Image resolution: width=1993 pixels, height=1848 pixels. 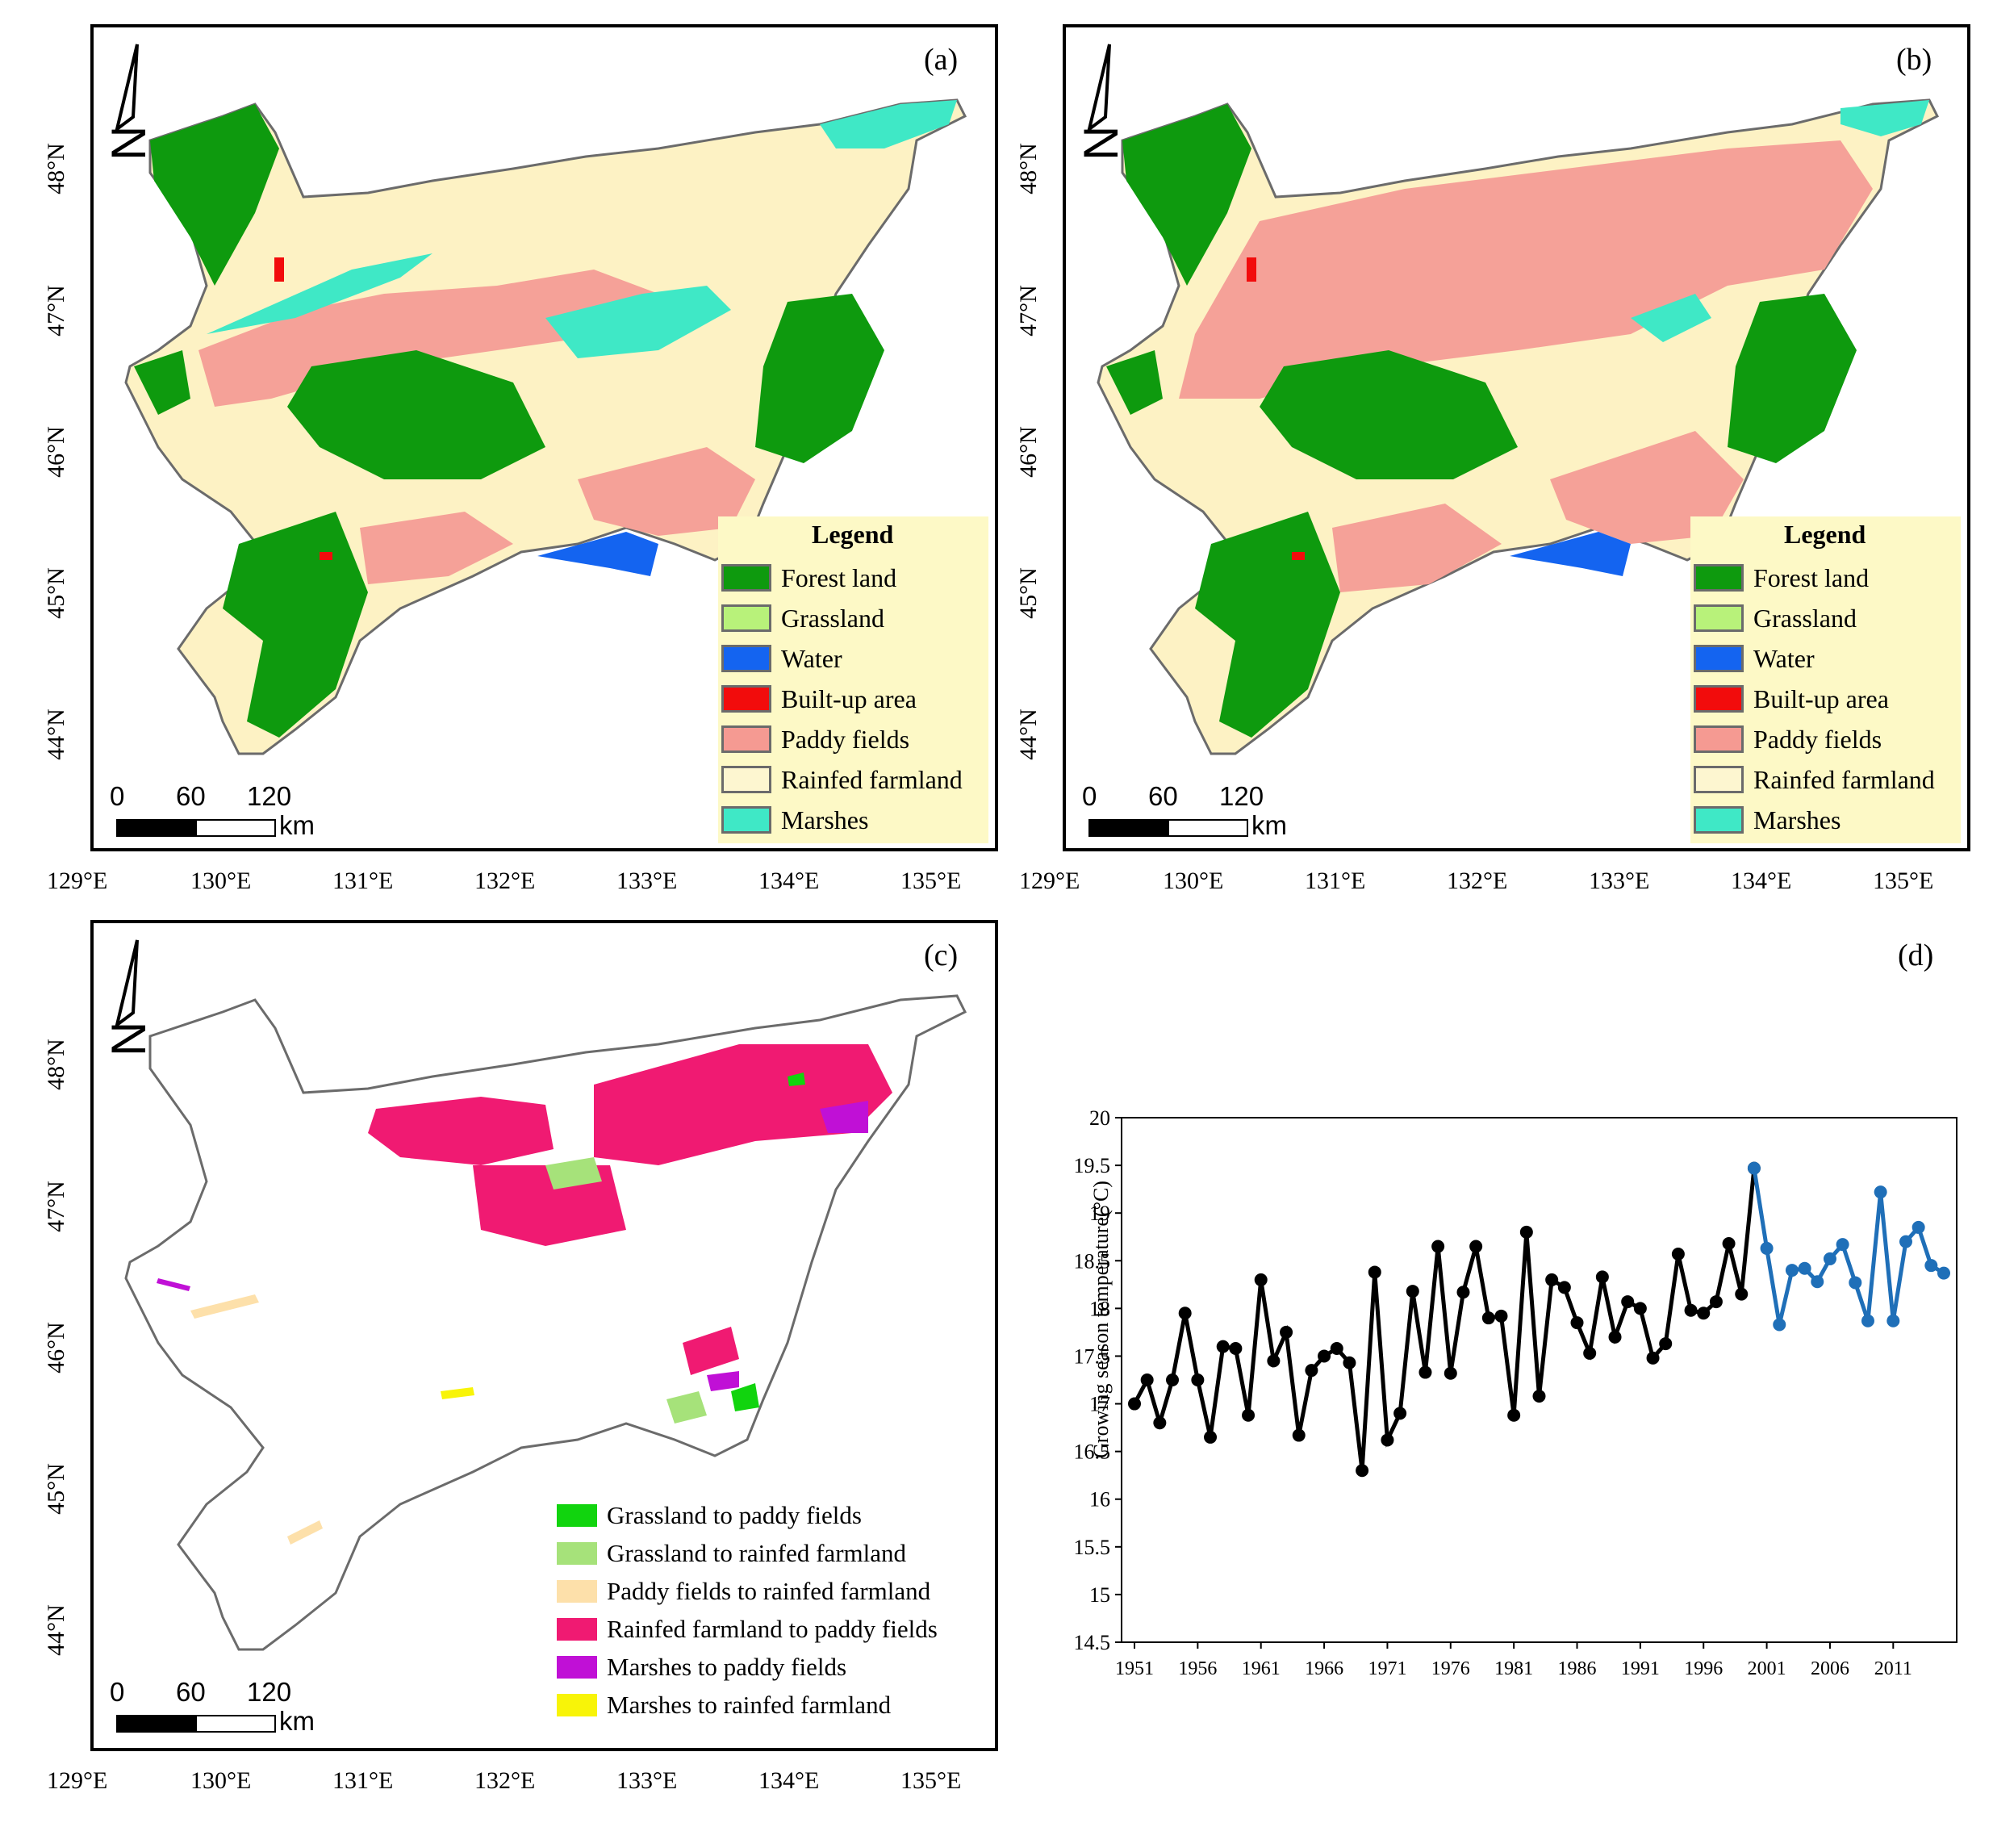 What do you see at coordinates (1848, 1247) in the screenshot?
I see `series-line` at bounding box center [1848, 1247].